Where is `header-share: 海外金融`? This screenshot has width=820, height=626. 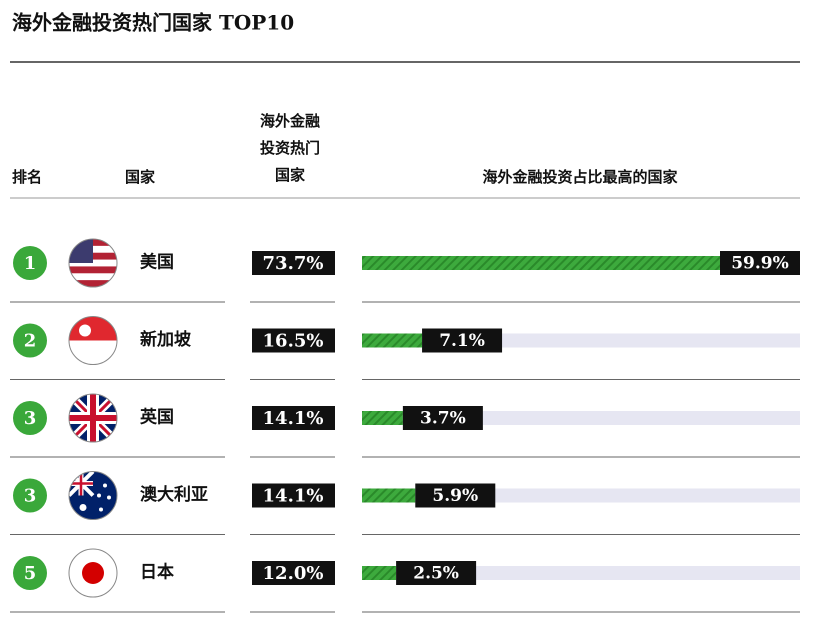 header-share: 海外金融 is located at coordinates (290, 121).